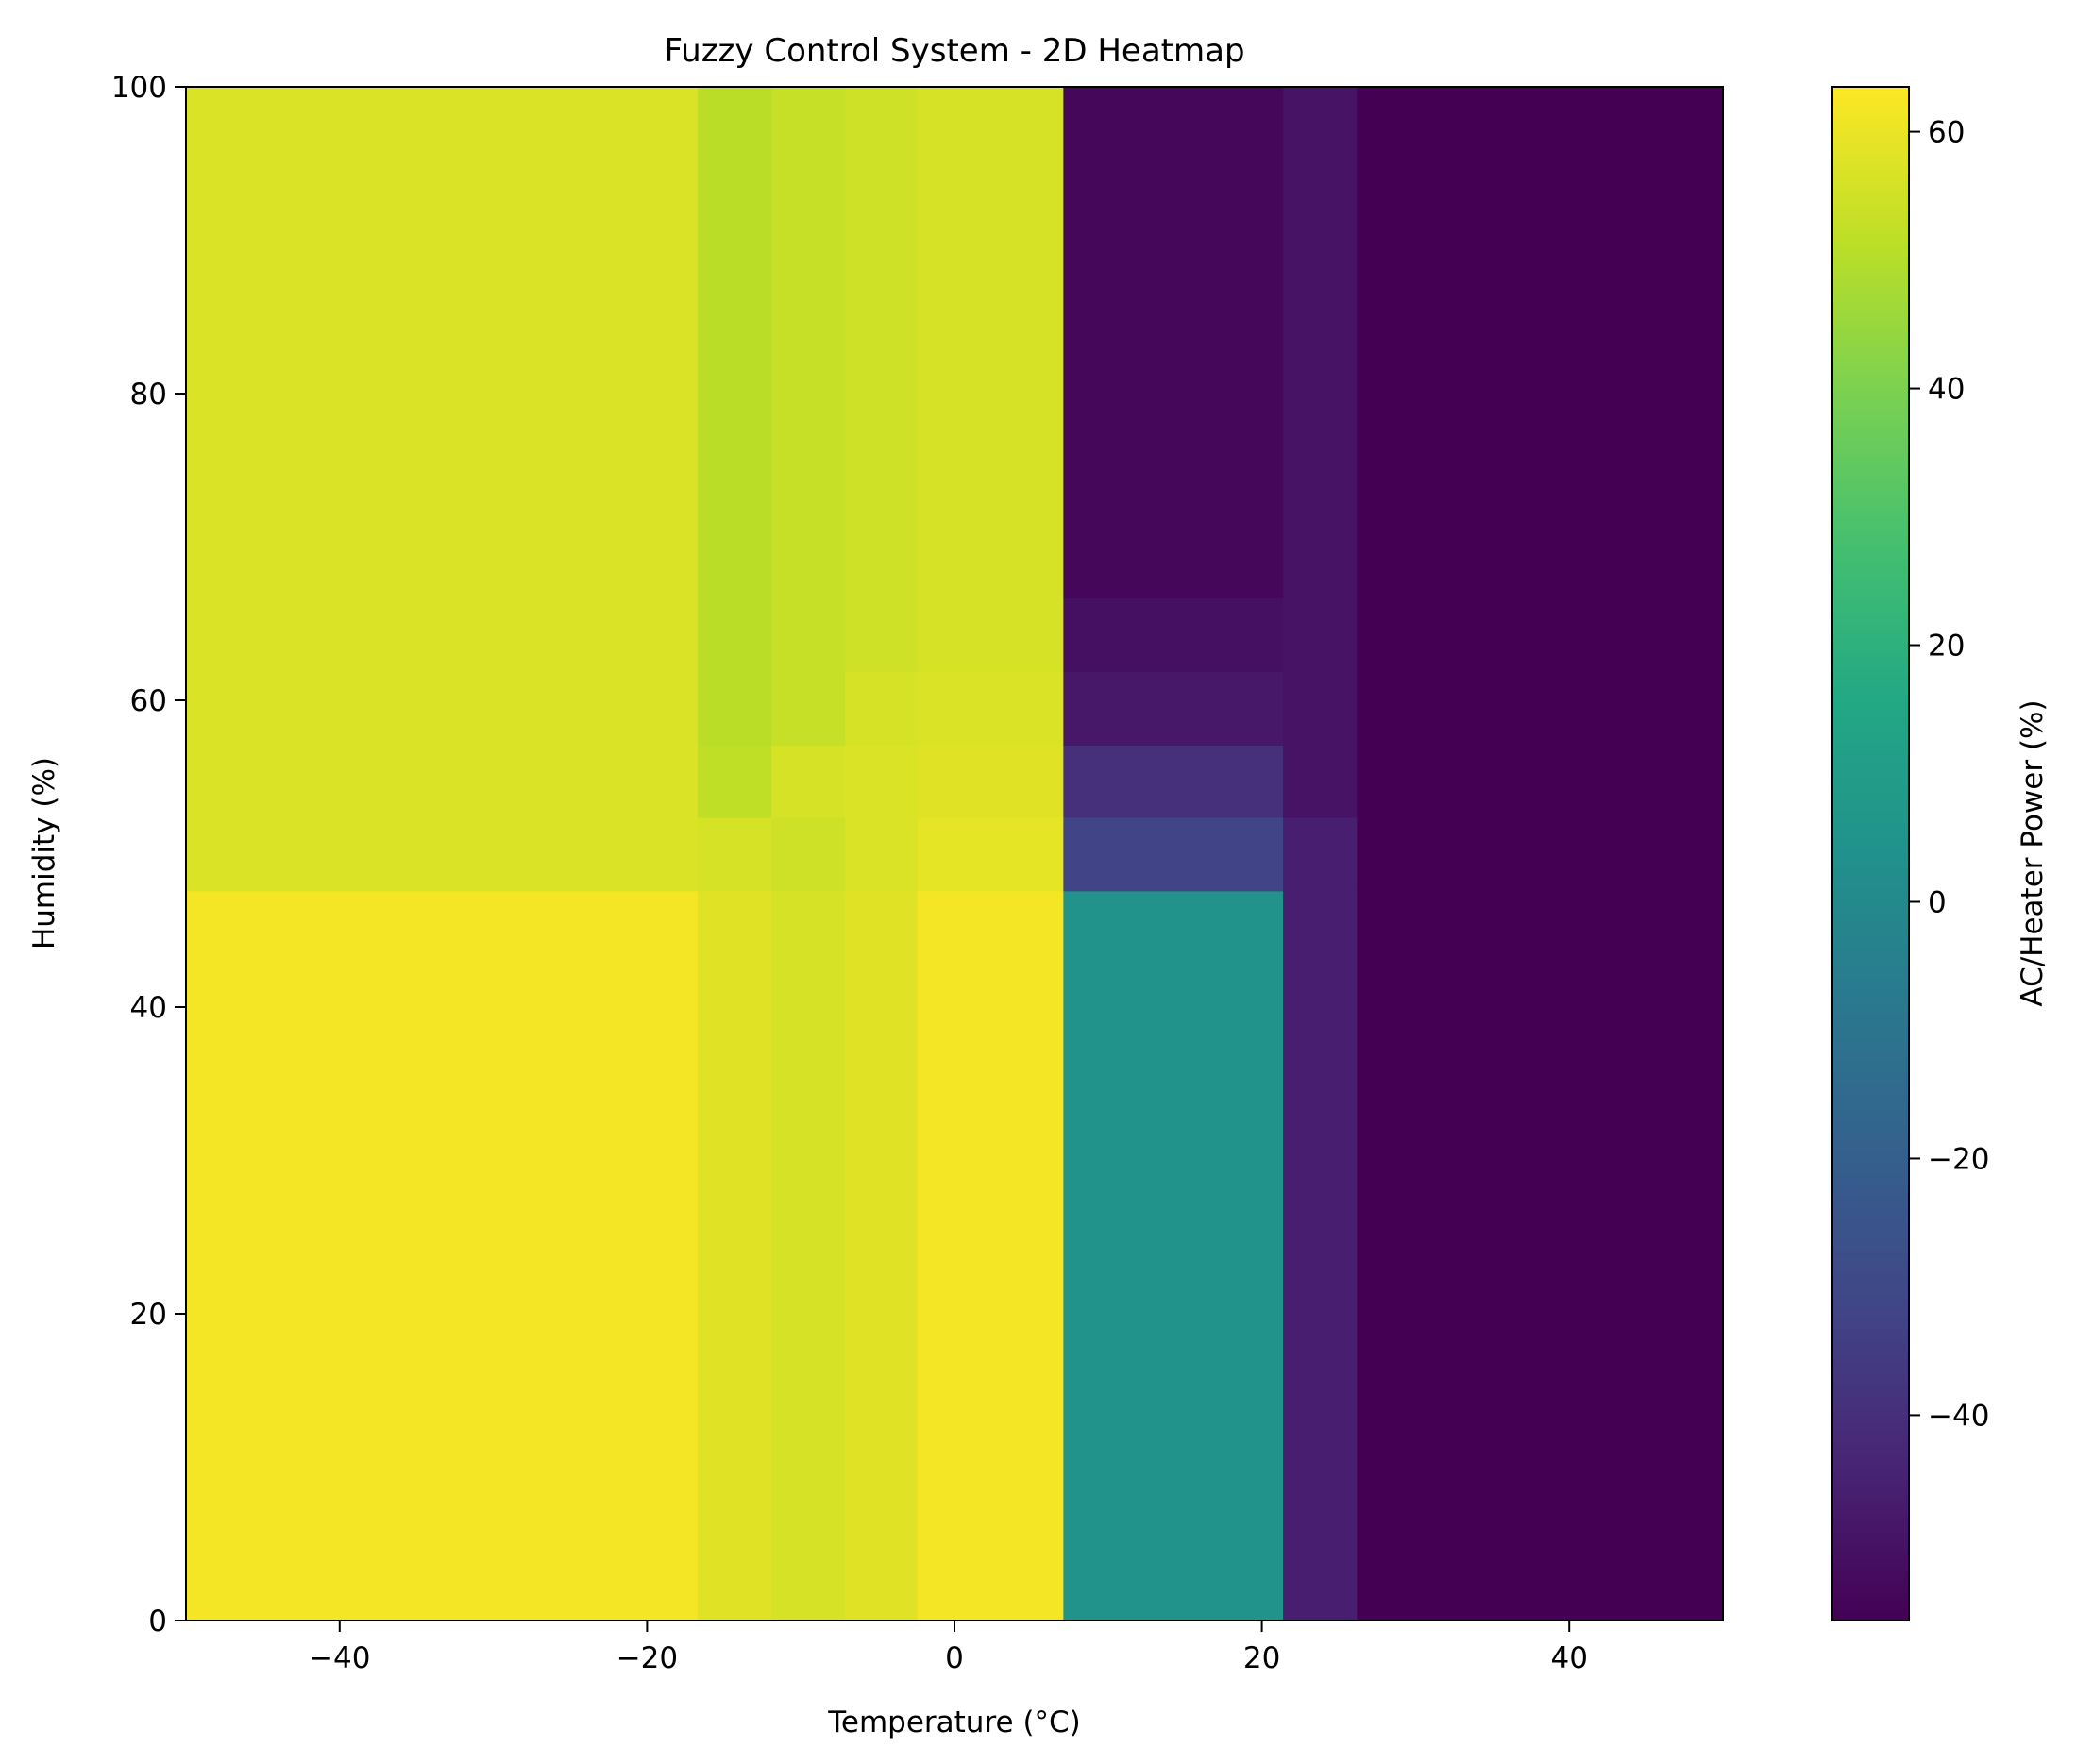  I want to click on colorbar-tick-label: −20, so click(1958, 1159).